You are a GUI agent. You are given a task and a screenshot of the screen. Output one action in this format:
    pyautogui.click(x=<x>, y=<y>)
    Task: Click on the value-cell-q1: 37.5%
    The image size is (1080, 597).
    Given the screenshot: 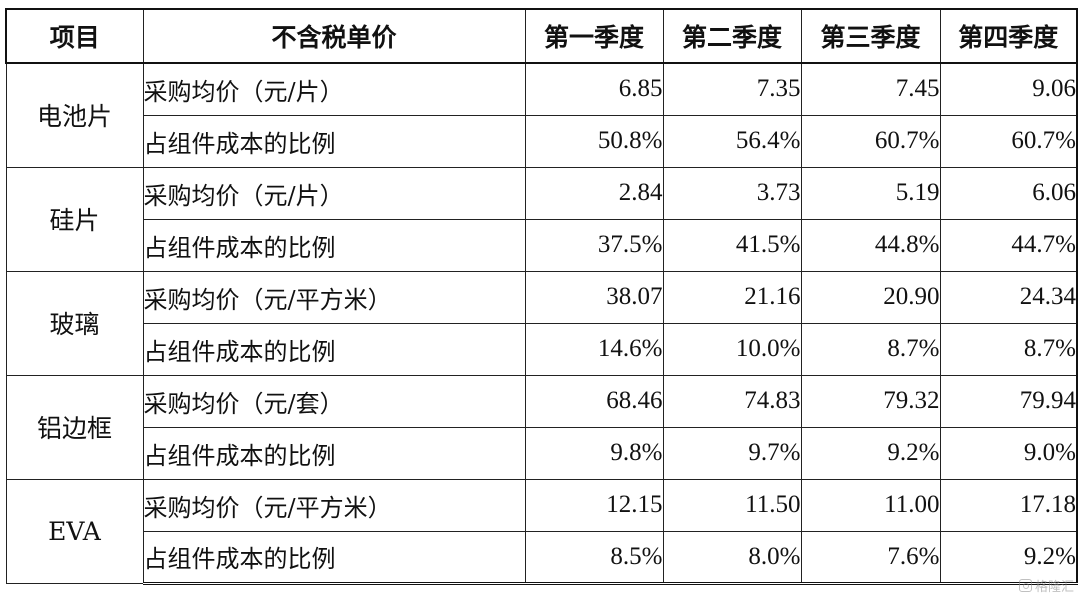 What is the action you would take?
    pyautogui.click(x=594, y=245)
    